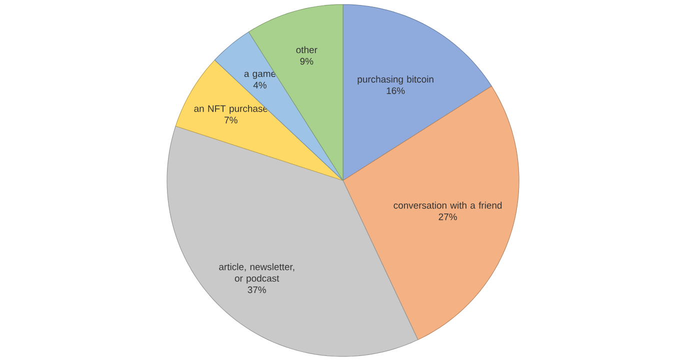 The height and width of the screenshot is (361, 686). What do you see at coordinates (448, 205) in the screenshot?
I see `slice-label: conversation with a friend` at bounding box center [448, 205].